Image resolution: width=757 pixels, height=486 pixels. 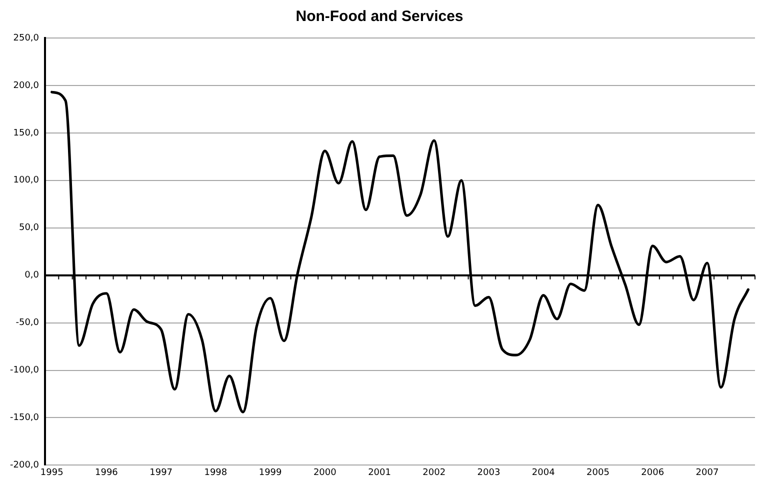 I want to click on y-tick-label: 200,0, so click(x=26, y=85).